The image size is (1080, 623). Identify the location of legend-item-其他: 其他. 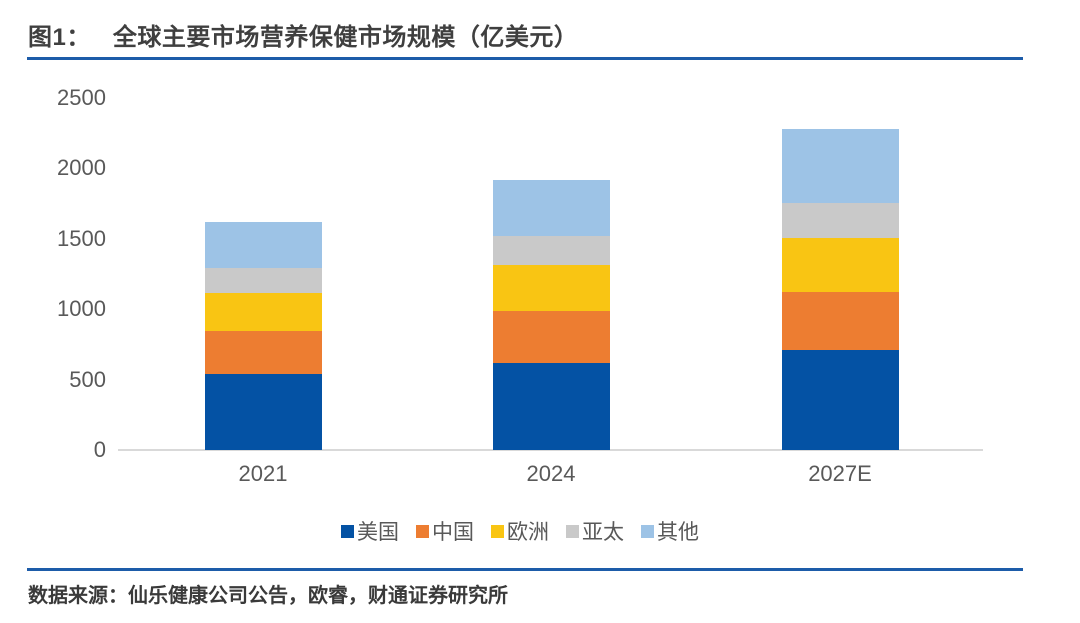
(670, 531).